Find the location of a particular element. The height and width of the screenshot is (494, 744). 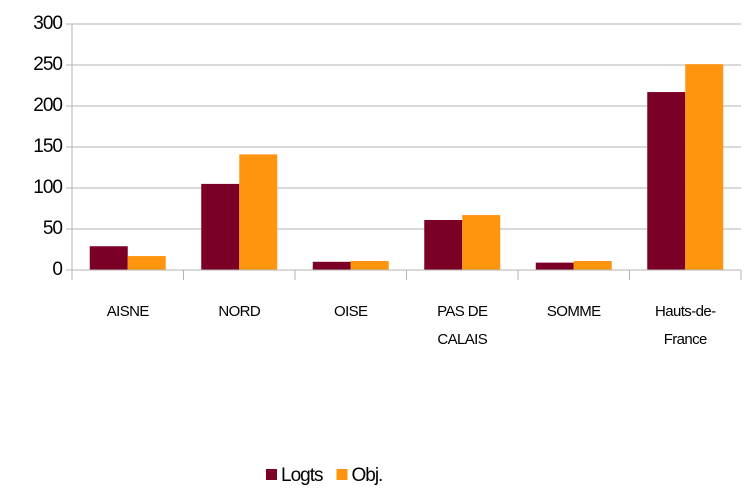

x-tick-label: NORD is located at coordinates (239, 311).